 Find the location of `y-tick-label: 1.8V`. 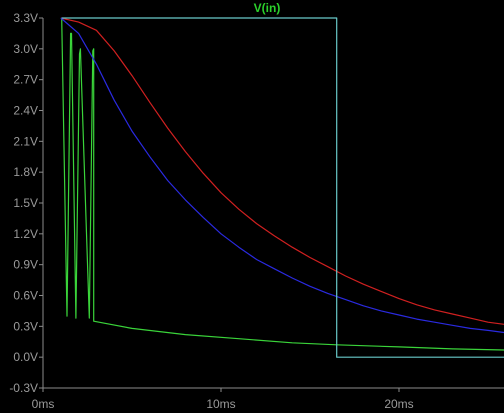

y-tick-label: 1.8V is located at coordinates (25, 172).